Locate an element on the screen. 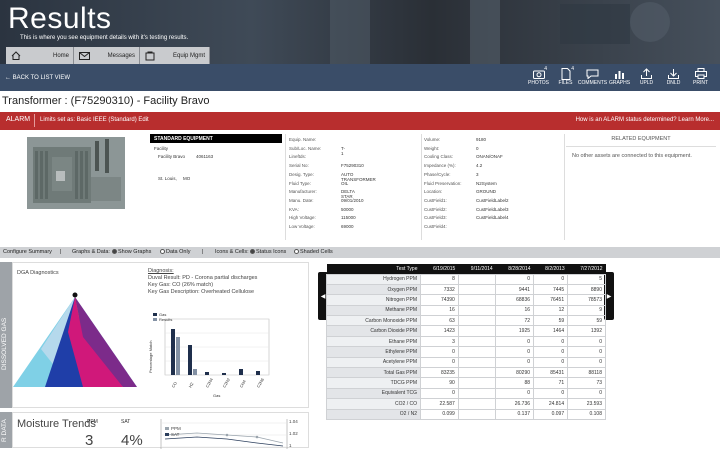 This screenshot has width=720, height=449. tab-home: Home is located at coordinates (40, 55).